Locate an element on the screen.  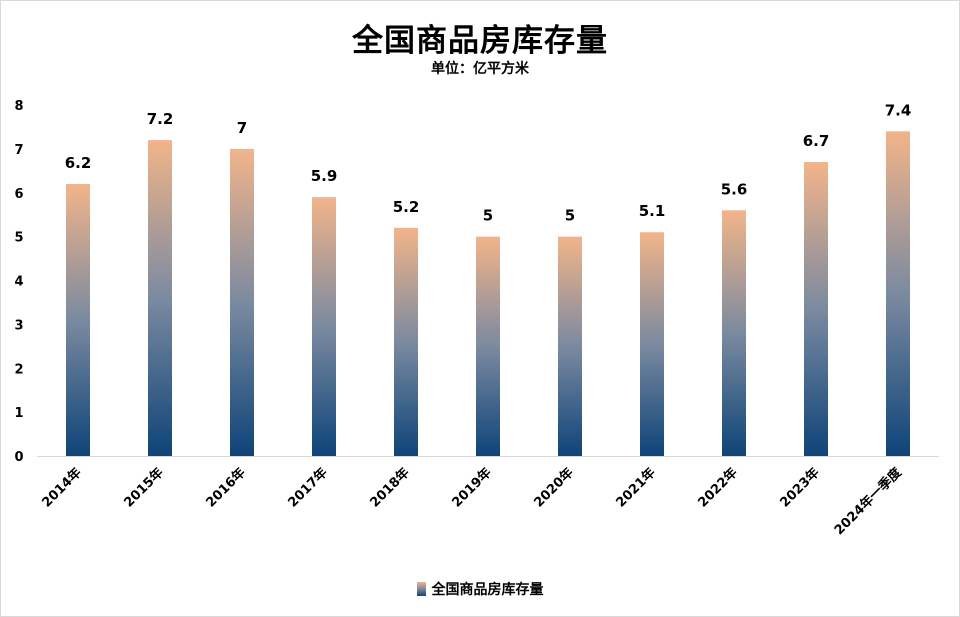
x-tick-label: 2023年 is located at coordinates (800, 488).